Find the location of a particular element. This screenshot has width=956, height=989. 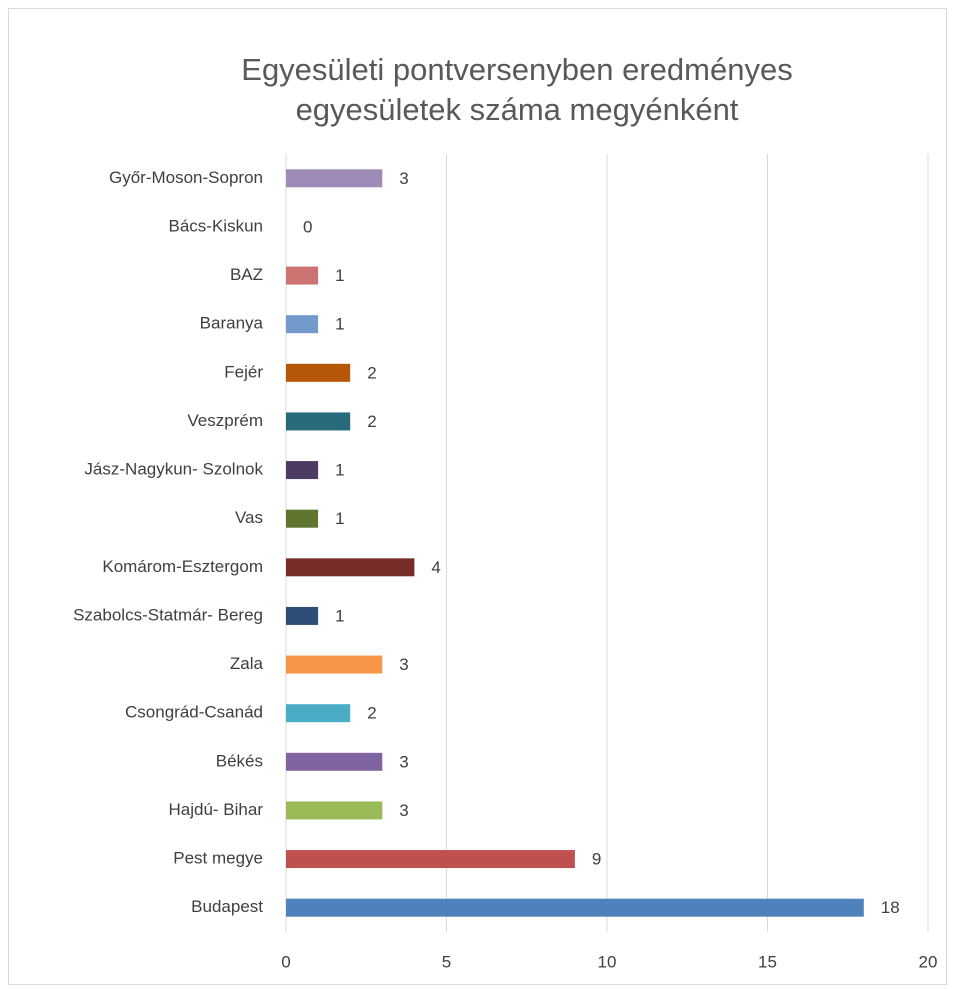

y-tick-label: Szabolcs-Statmár- Bereg is located at coordinates (168, 614).